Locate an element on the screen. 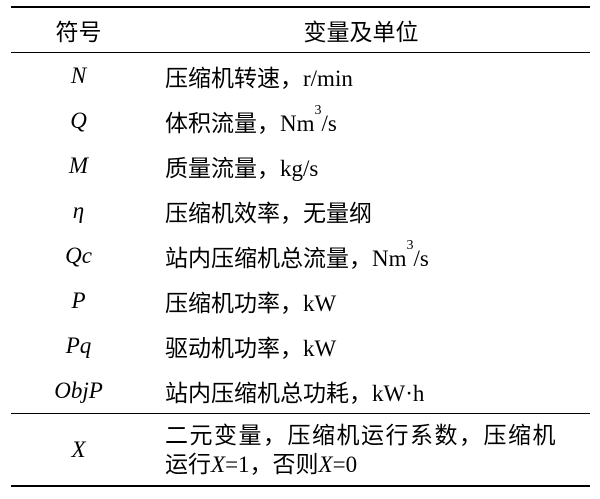 Image resolution: width=600 pixels, height=499 pixels. table-row: N 压缩机转速，r/min is located at coordinates (300, 75).